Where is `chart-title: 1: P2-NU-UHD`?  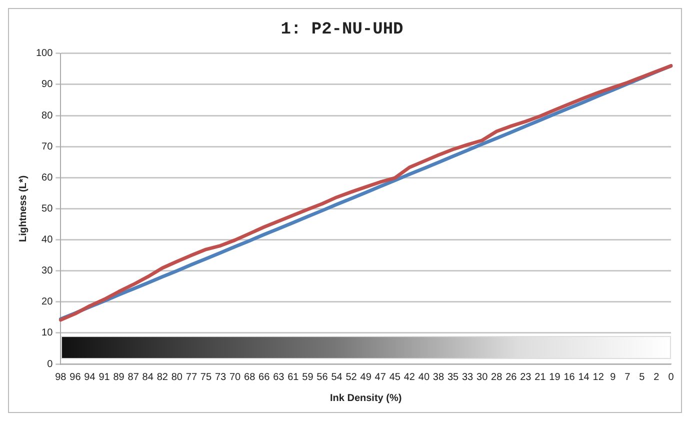 chart-title: 1: P2-NU-UHD is located at coordinates (342, 30).